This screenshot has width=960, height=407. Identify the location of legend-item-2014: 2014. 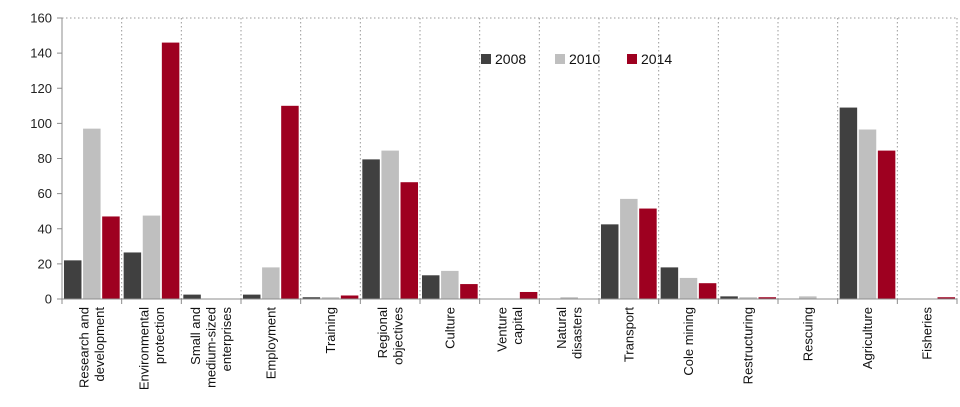
(649, 59).